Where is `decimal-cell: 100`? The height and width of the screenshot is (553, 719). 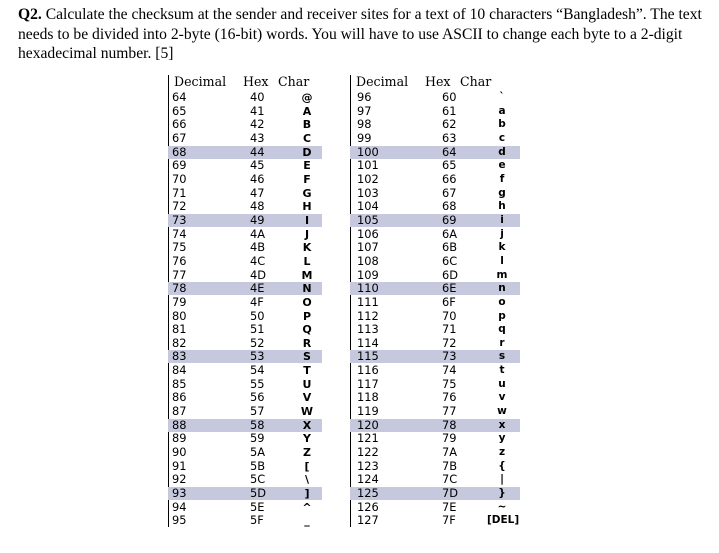 decimal-cell: 100 is located at coordinates (368, 151).